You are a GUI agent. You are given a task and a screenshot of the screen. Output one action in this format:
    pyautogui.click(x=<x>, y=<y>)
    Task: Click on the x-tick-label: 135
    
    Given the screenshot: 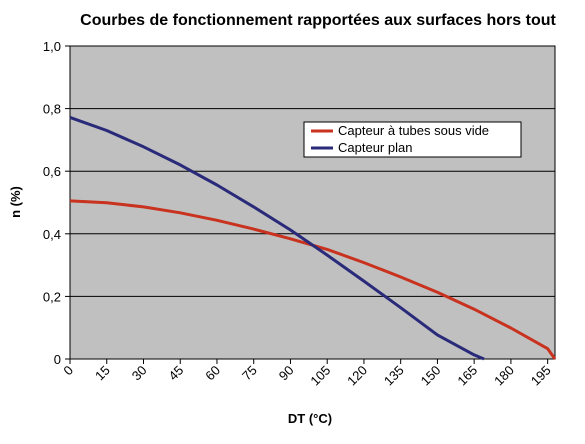 What is the action you would take?
    pyautogui.click(x=394, y=376)
    